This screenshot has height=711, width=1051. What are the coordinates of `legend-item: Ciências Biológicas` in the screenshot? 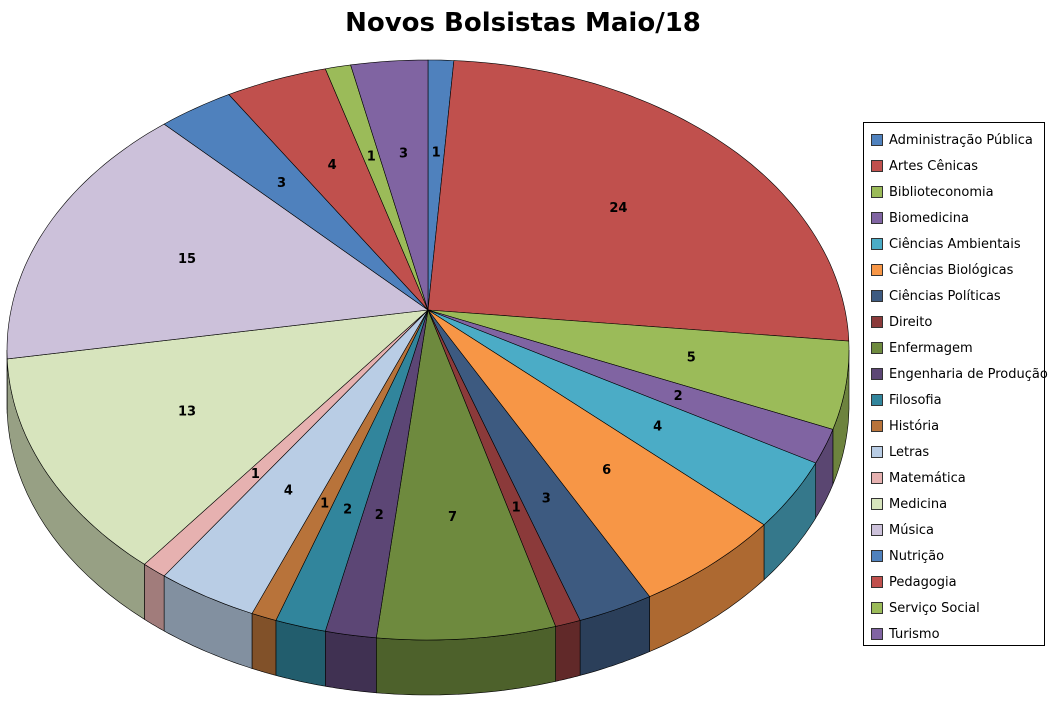 It's located at (954, 270).